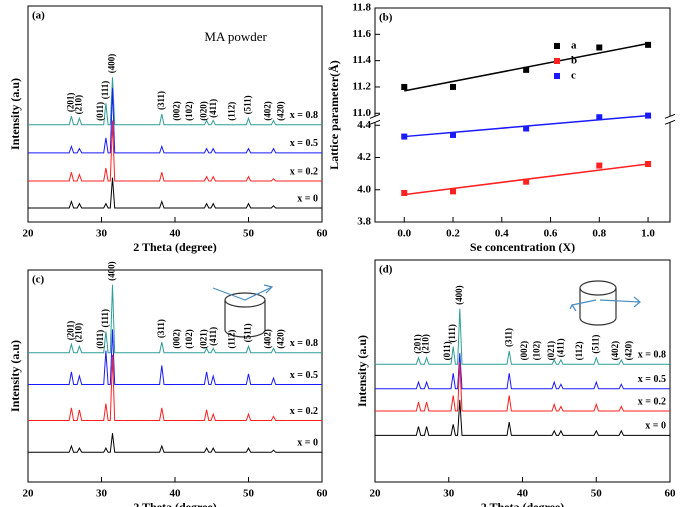 Image resolution: width=685 pixels, height=507 pixels. Describe the element at coordinates (361, 34) in the screenshot. I see `y-tick-label: 11.6` at that location.